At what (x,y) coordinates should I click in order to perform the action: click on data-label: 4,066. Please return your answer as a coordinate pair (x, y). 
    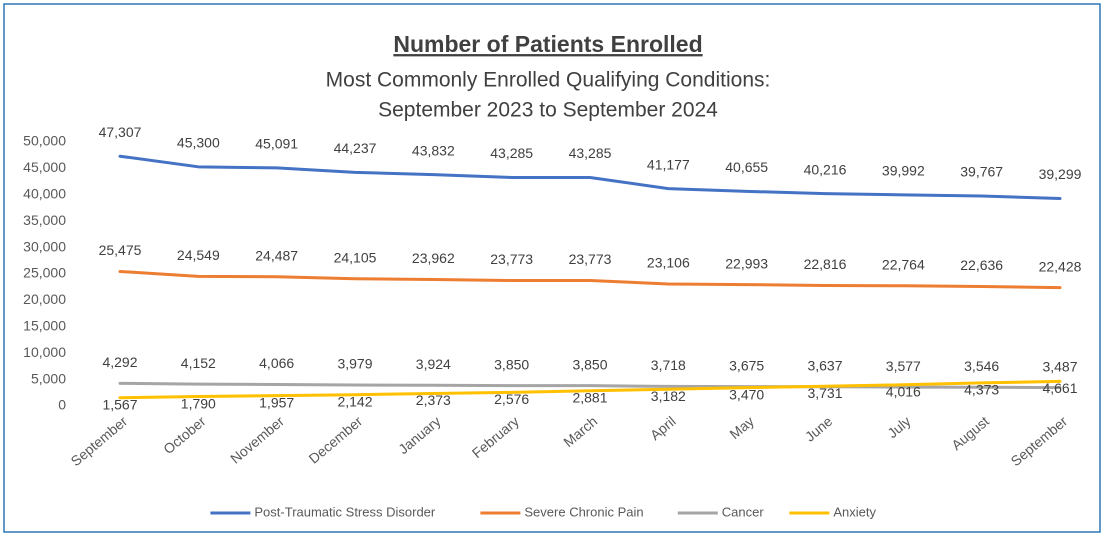
    Looking at the image, I should click on (276, 363).